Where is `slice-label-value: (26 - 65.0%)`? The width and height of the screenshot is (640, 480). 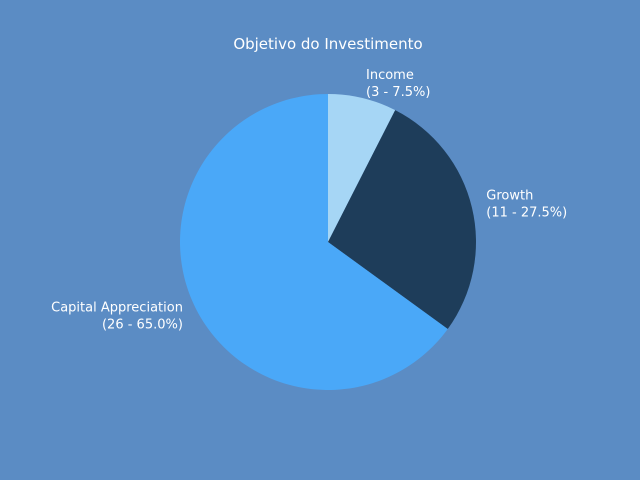 slice-label-value: (26 - 65.0%) is located at coordinates (142, 324).